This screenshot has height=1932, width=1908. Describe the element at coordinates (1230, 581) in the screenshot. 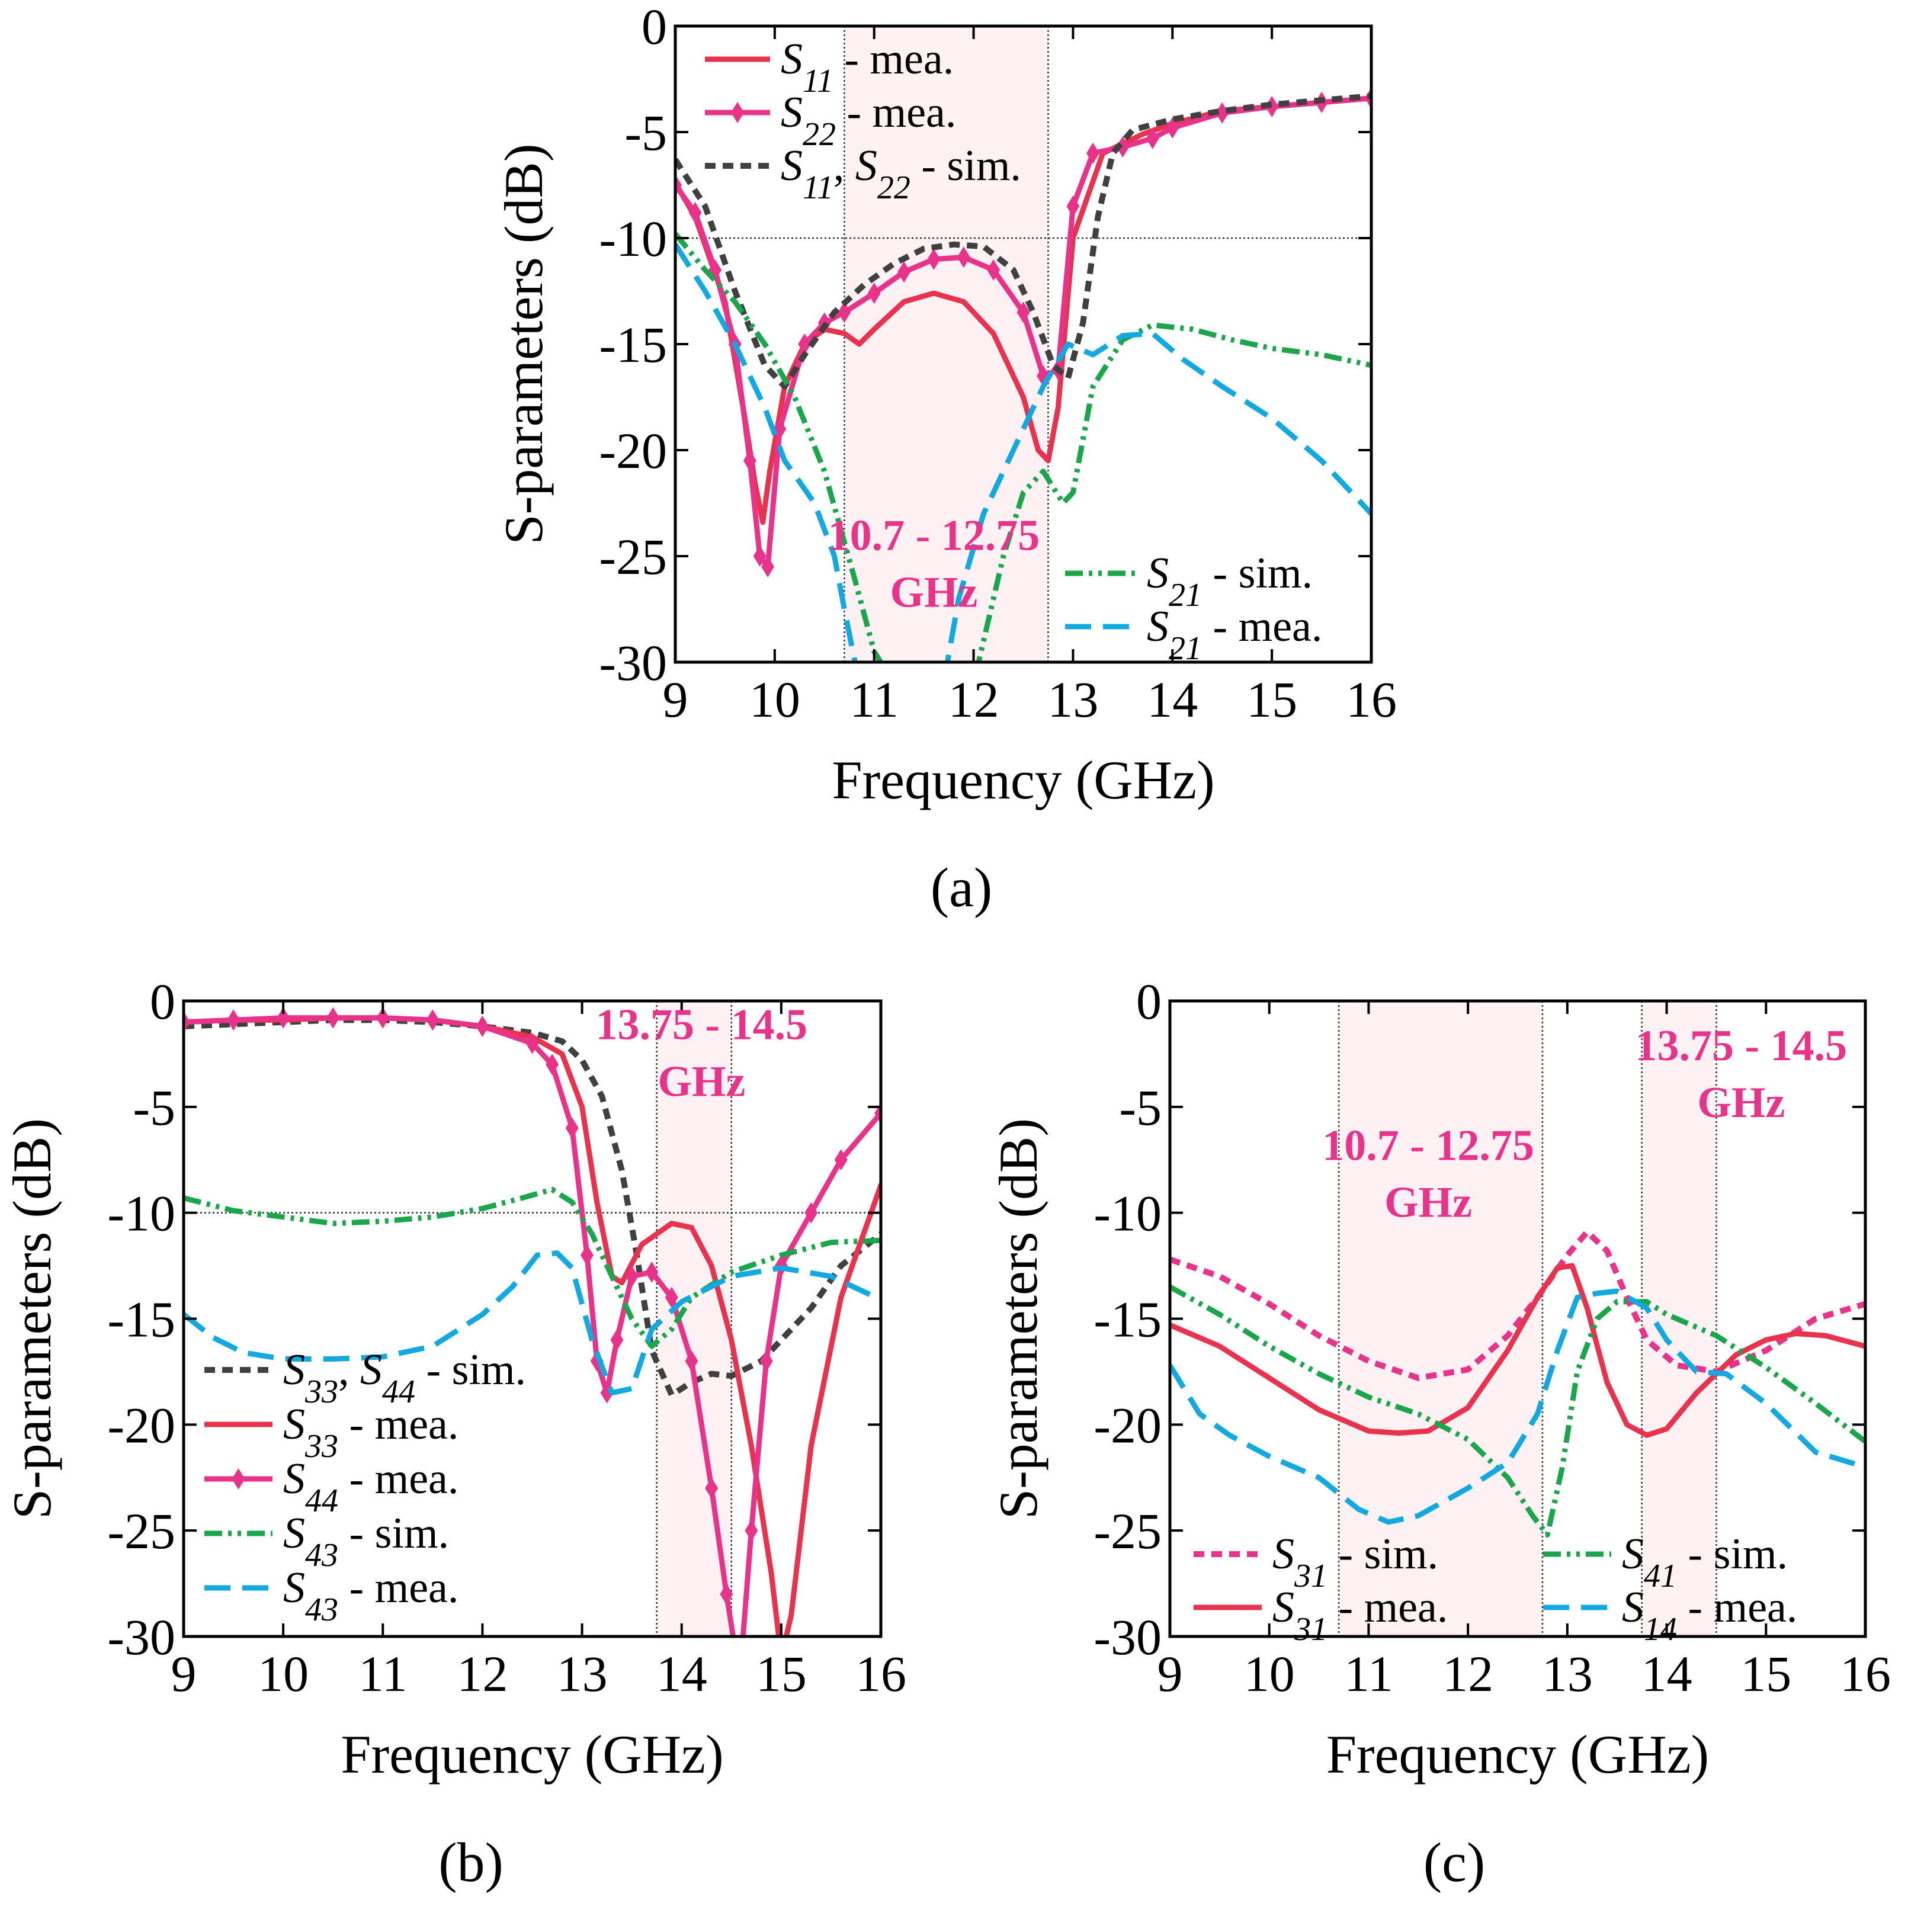

I see `legend-label: S21 - sim.` at that location.